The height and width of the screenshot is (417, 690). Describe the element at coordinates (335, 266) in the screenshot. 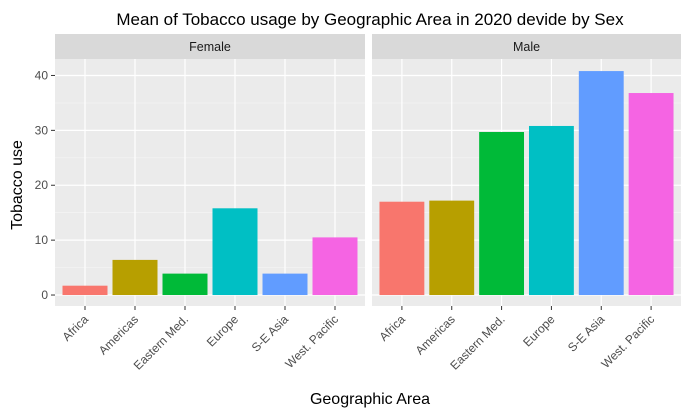

I see `bar-female-west-pacific` at that location.